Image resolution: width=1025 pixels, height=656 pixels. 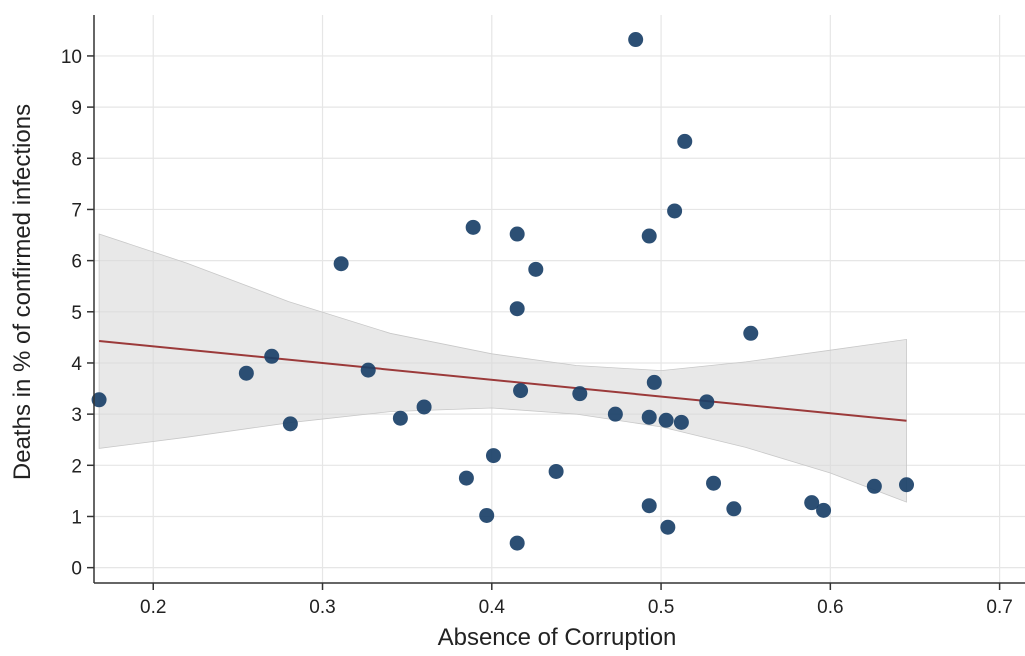 I want to click on y-tick-label: 9, so click(x=76, y=108).